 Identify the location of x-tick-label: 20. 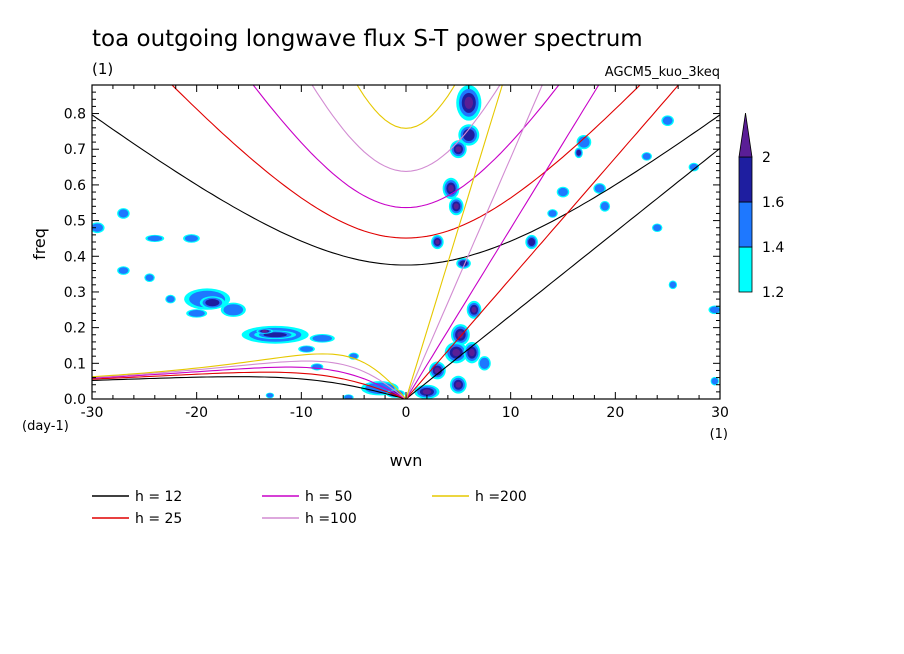
(615, 413).